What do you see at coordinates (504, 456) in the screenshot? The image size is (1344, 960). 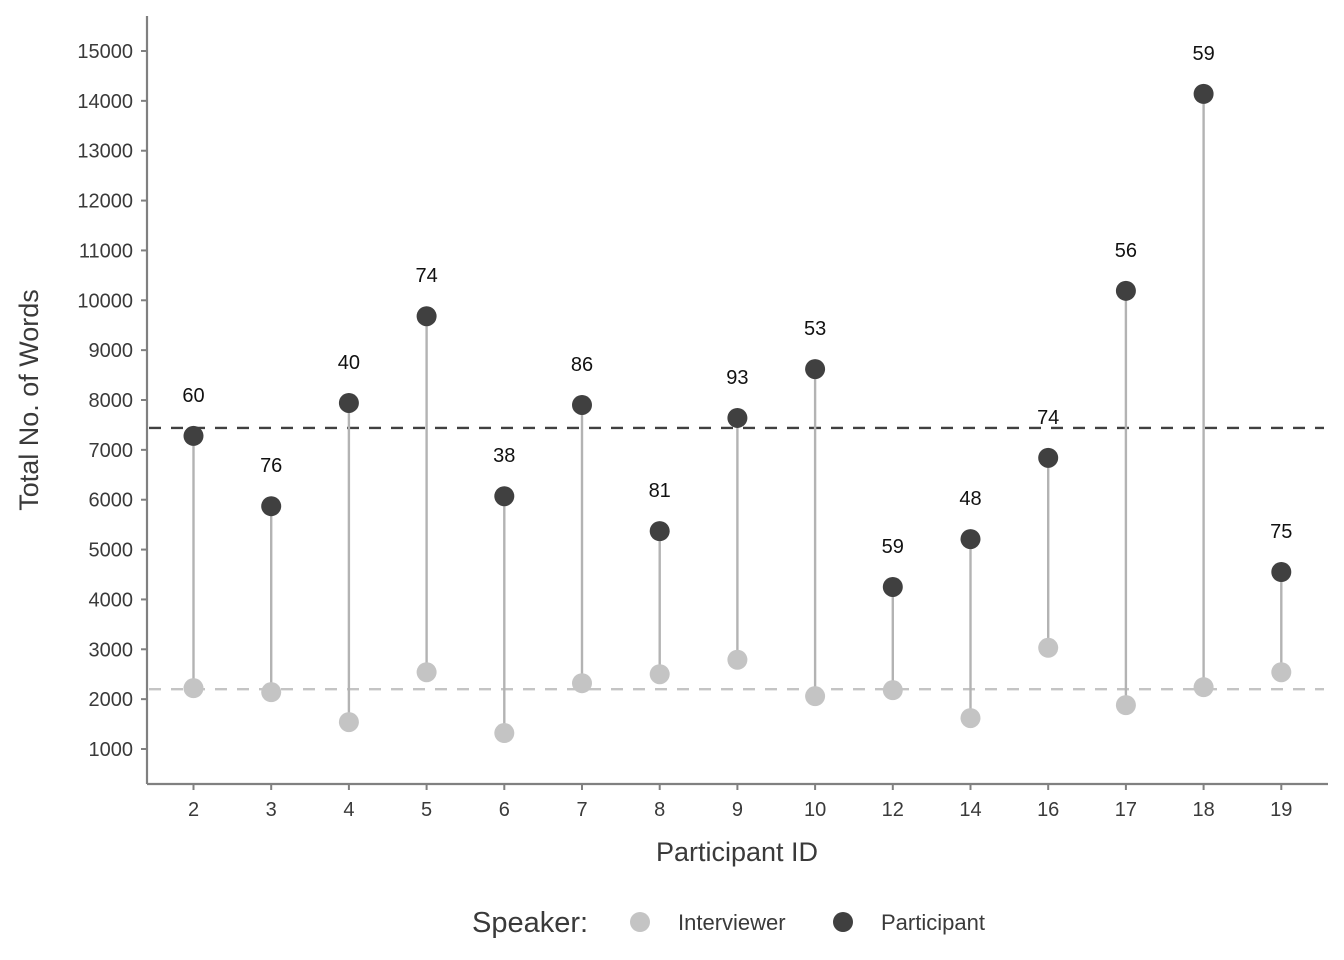 I see `point-label: 38` at bounding box center [504, 456].